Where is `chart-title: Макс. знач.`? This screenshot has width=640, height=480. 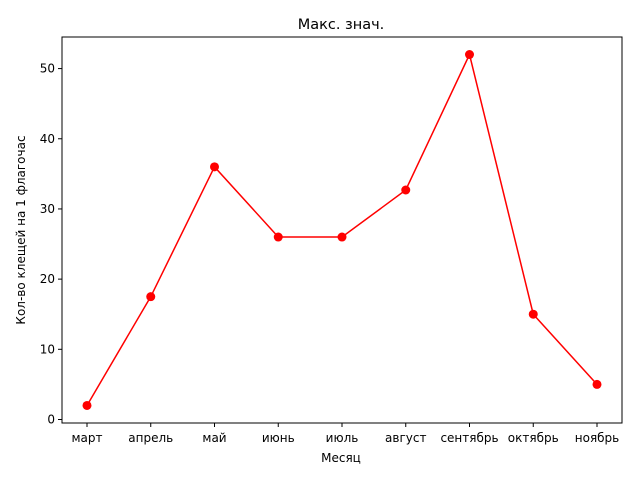
chart-title: Макс. знач. is located at coordinates (341, 25).